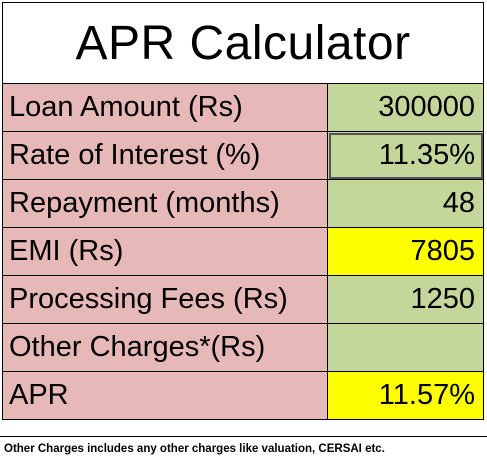  What do you see at coordinates (165, 108) in the screenshot?
I see `loan-amount-label: Loan Amount (Rs)` at bounding box center [165, 108].